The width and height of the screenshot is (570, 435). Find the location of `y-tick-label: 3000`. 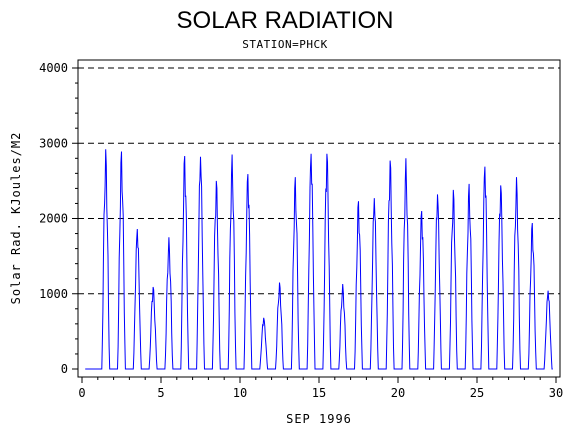

y-tick-label: 3000 is located at coordinates (53, 143).